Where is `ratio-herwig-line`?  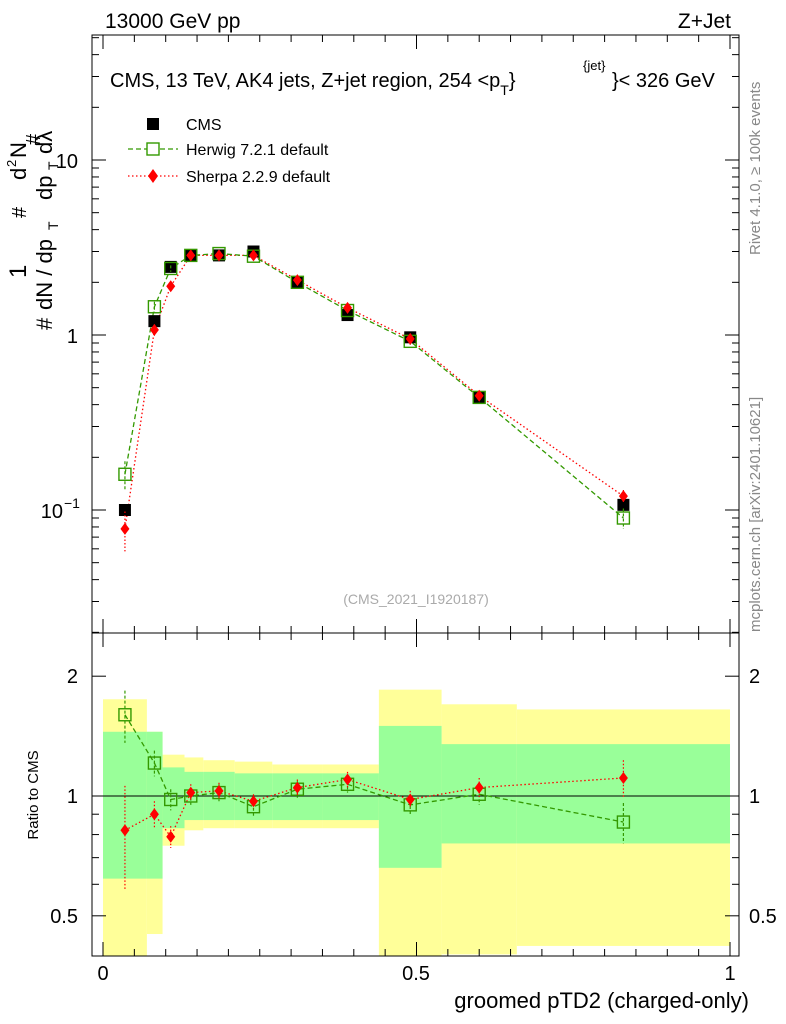 ratio-herwig-line is located at coordinates (374, 768).